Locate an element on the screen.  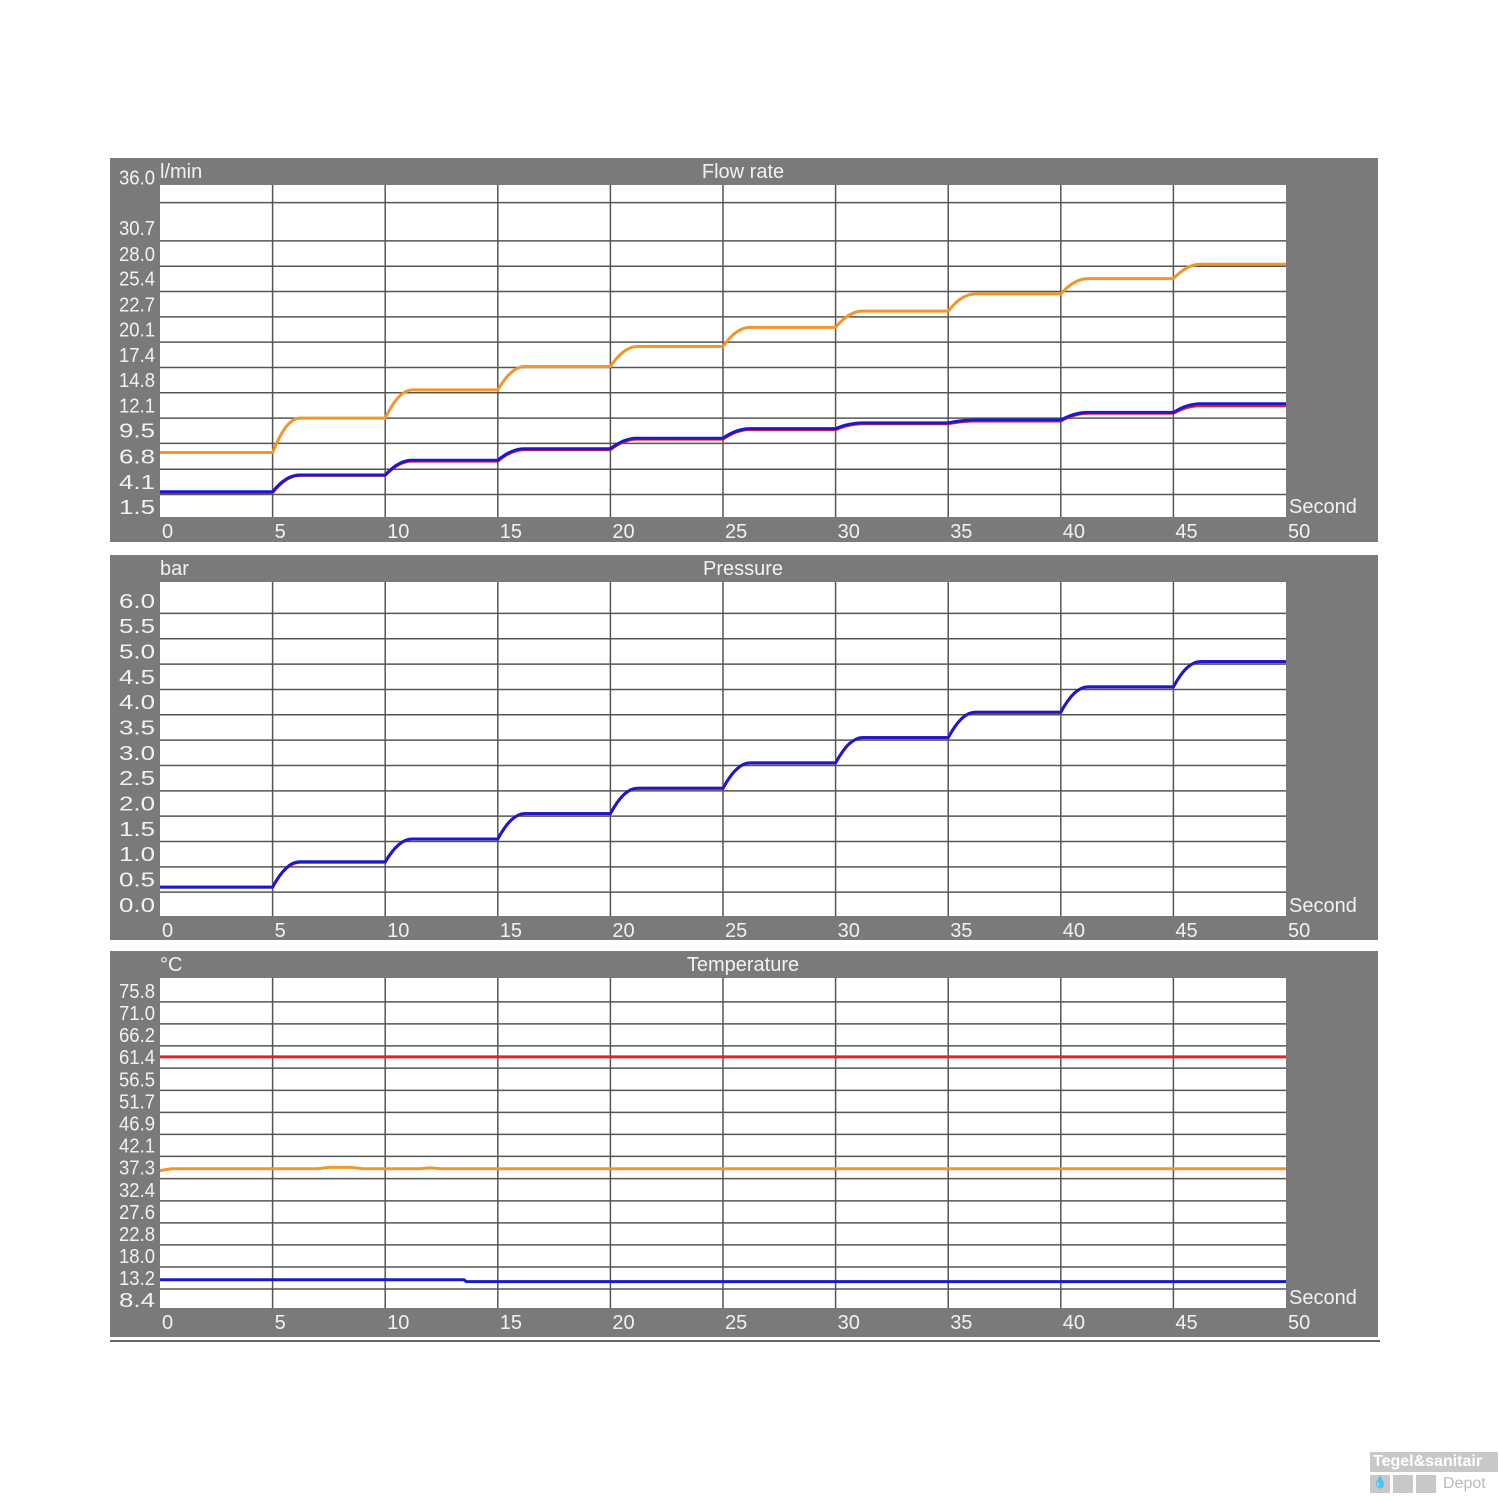
y-tick-label: 22.8 is located at coordinates (137, 1235).